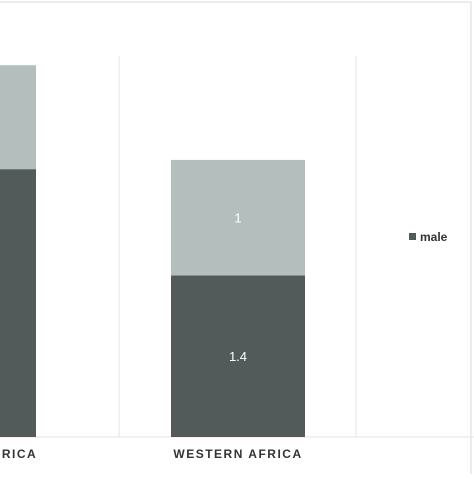  Describe the element at coordinates (412, 236) in the screenshot. I see `legend-swatch-male` at that location.